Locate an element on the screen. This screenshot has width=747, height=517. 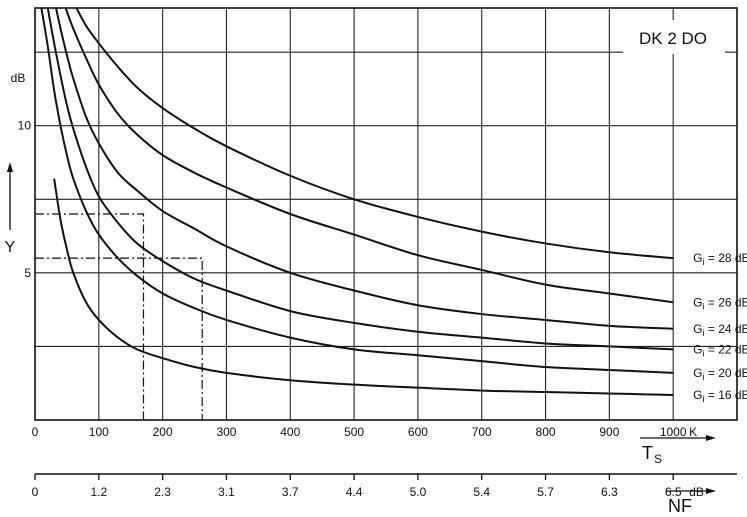
x-tick-label: 100 is located at coordinates (99, 432).